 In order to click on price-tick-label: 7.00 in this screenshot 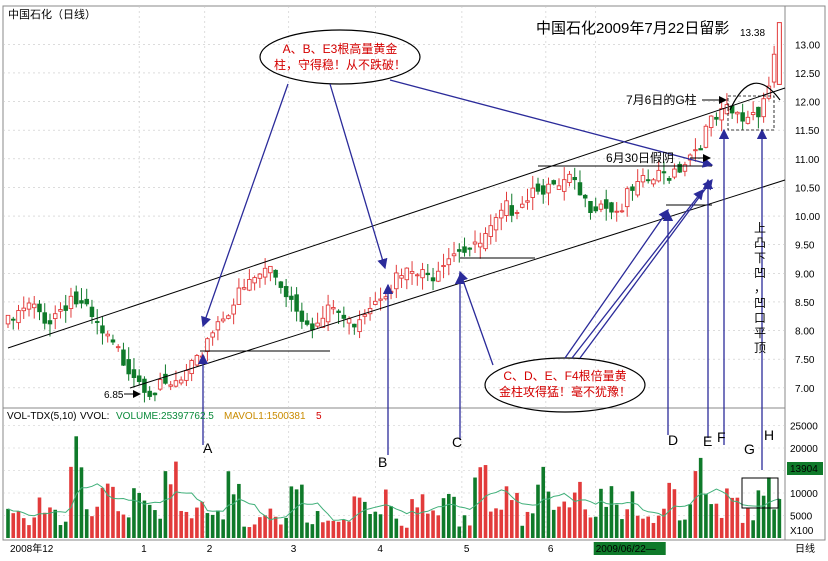, I will do `click(805, 389)`.